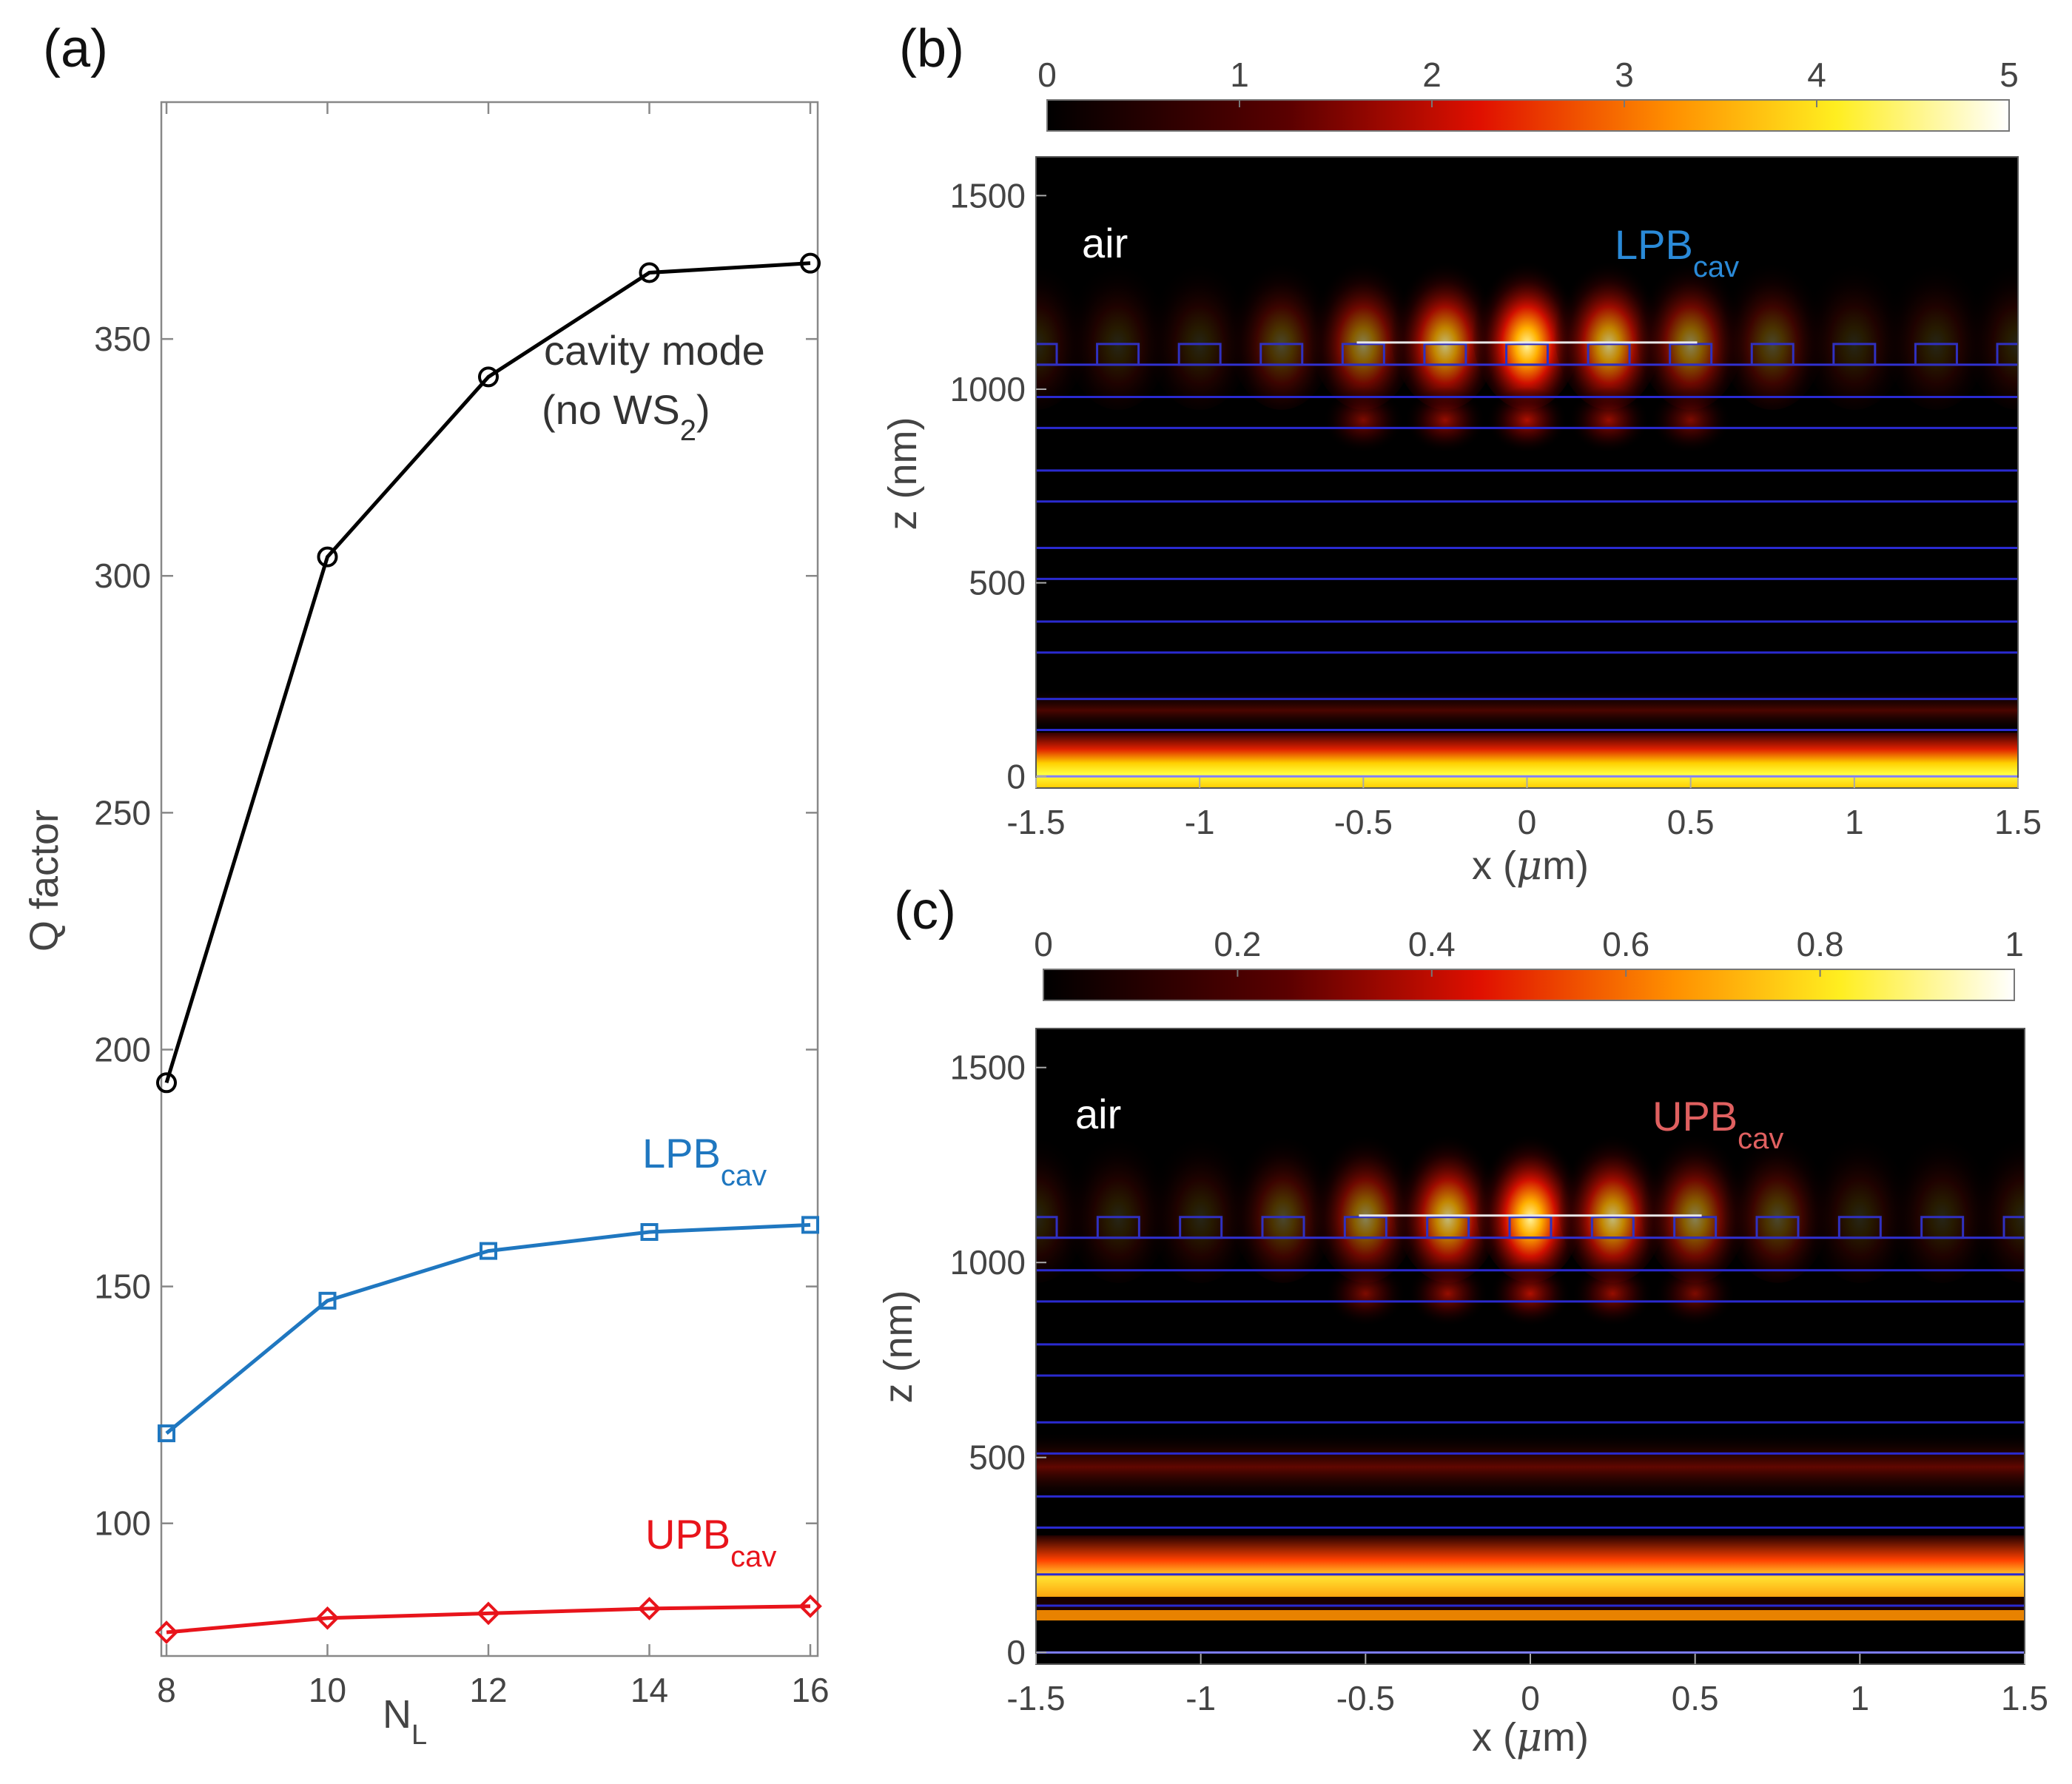 This screenshot has height=1784, width=2072. I want to click on x-tick-label-12: 12, so click(488, 1690).